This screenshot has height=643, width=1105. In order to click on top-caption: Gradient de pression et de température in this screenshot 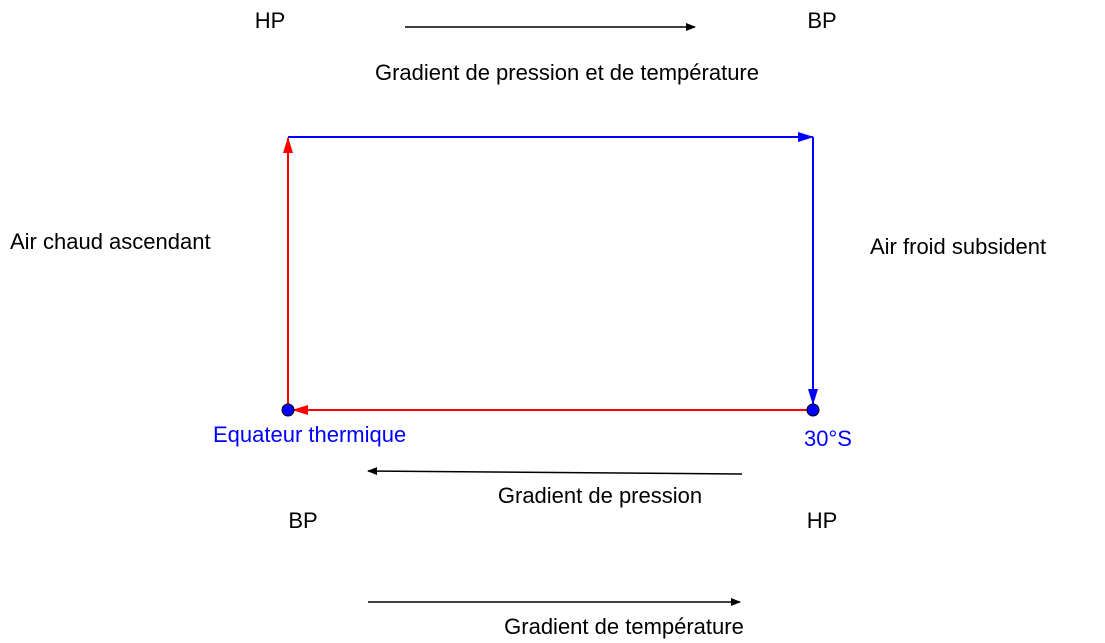, I will do `click(567, 72)`.